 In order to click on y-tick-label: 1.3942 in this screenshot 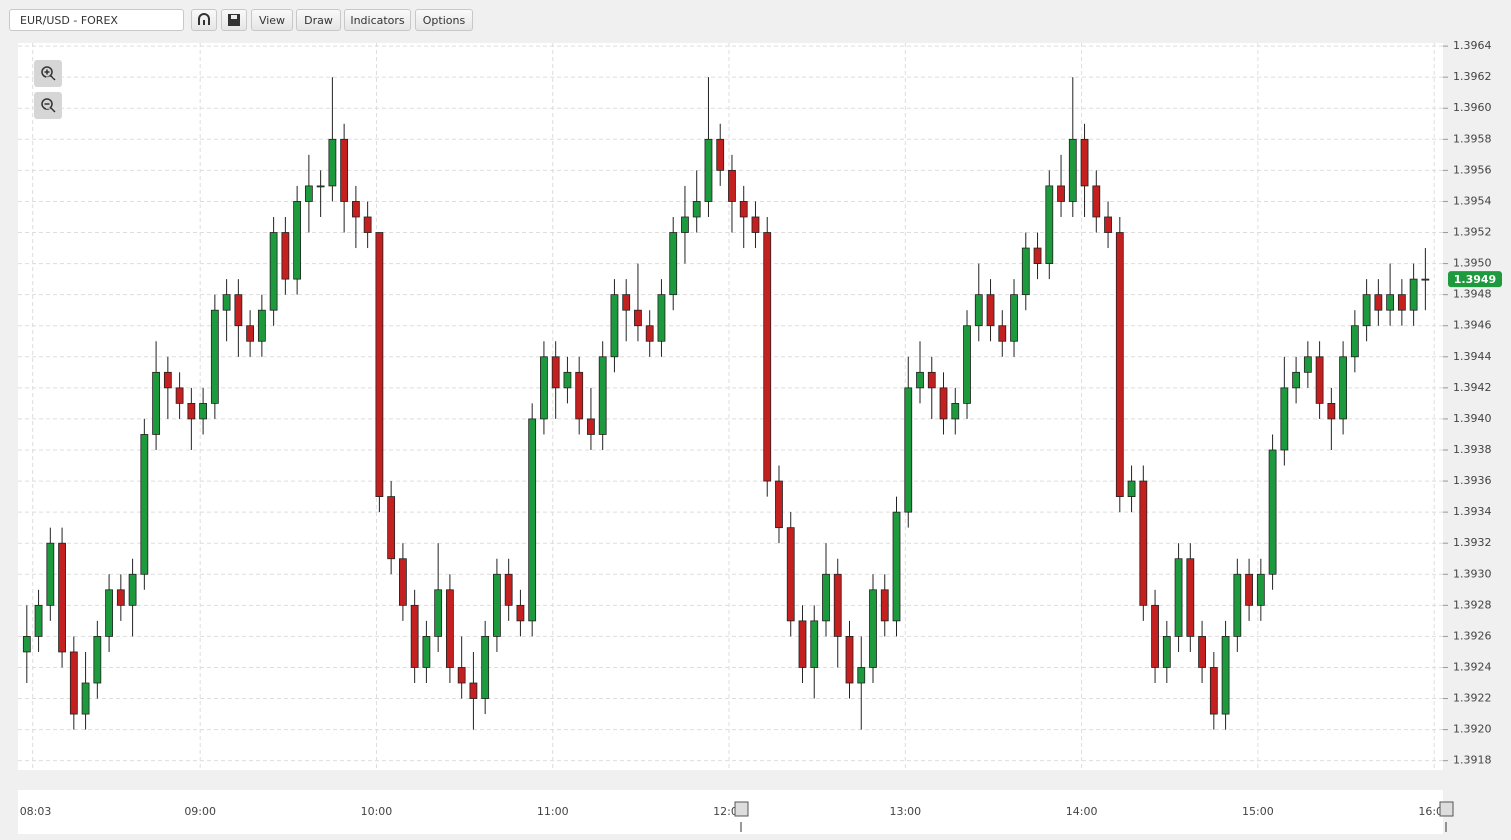, I will do `click(1472, 387)`.